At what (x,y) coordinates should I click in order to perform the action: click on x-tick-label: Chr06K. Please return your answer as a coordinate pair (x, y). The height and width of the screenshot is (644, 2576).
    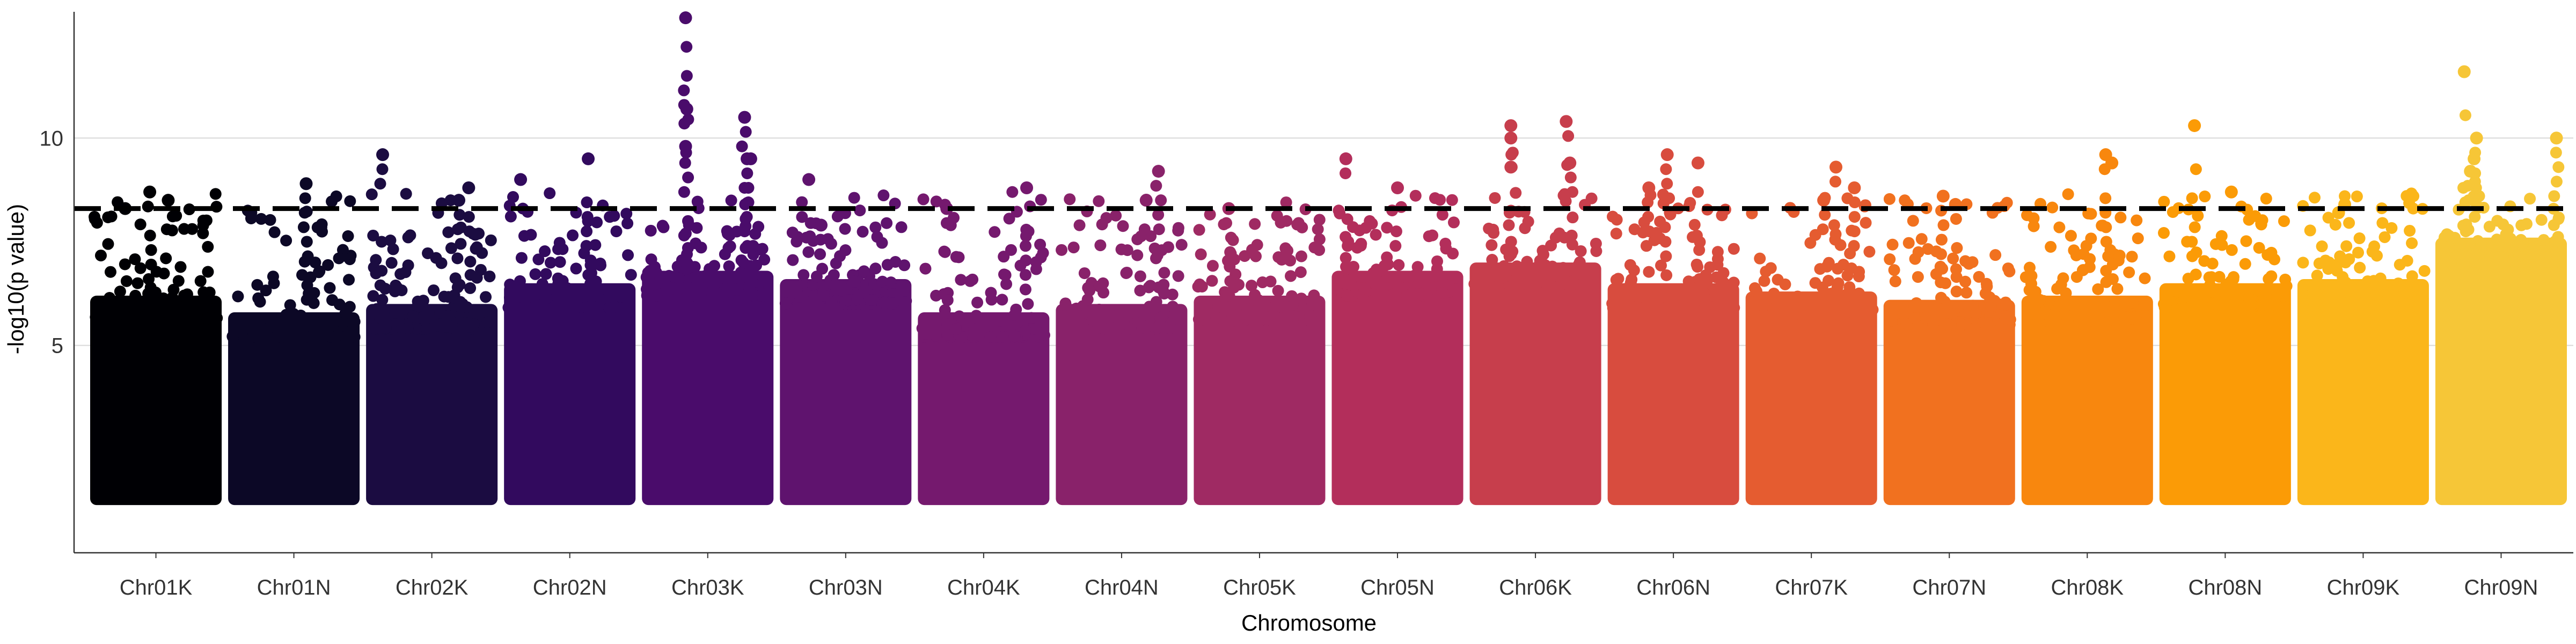
    Looking at the image, I should click on (1535, 587).